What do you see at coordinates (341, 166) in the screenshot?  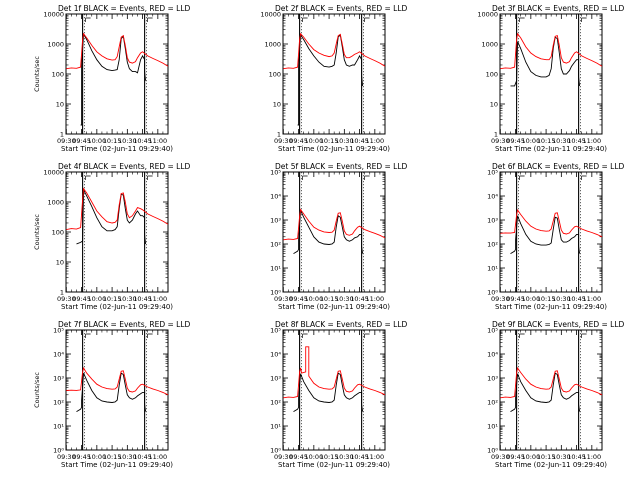 I see `panel-title: Det 5f BLACK = Events, RED = LLD` at bounding box center [341, 166].